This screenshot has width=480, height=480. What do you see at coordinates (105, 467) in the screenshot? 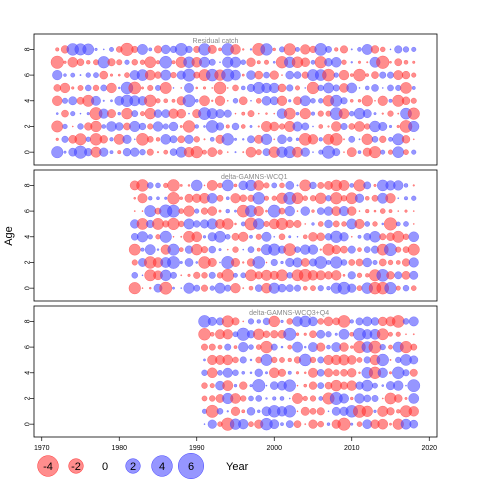
I see `legend-value: 0` at bounding box center [105, 467].